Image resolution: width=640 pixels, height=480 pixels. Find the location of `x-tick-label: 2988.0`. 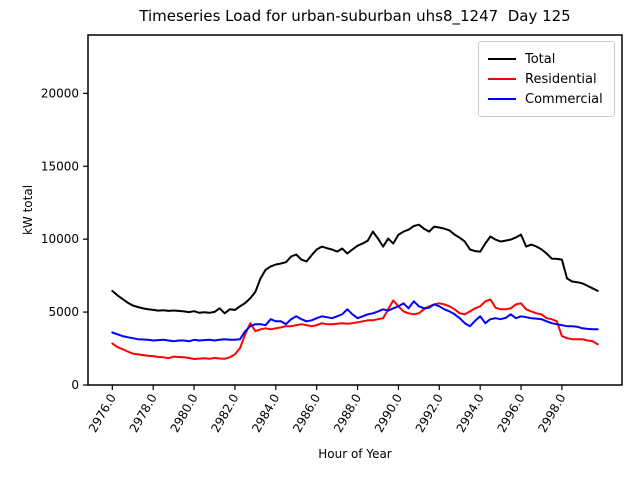

x-tick-label: 2988.0 is located at coordinates (347, 413).